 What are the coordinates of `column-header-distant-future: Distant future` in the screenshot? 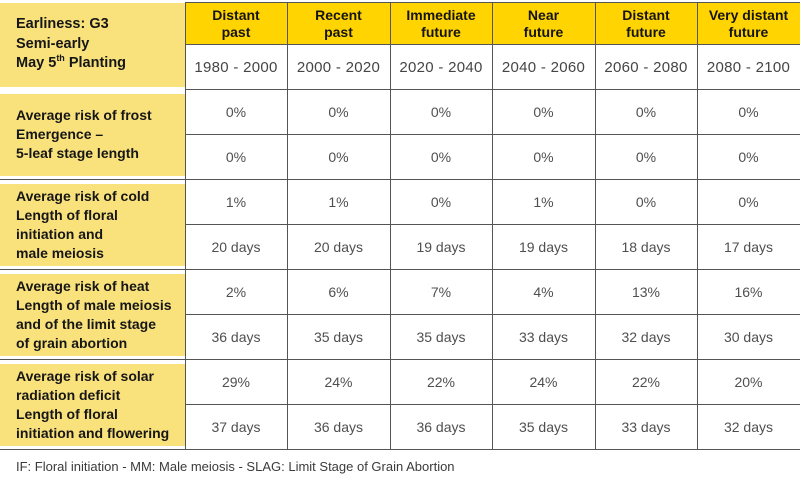 It's located at (646, 23).